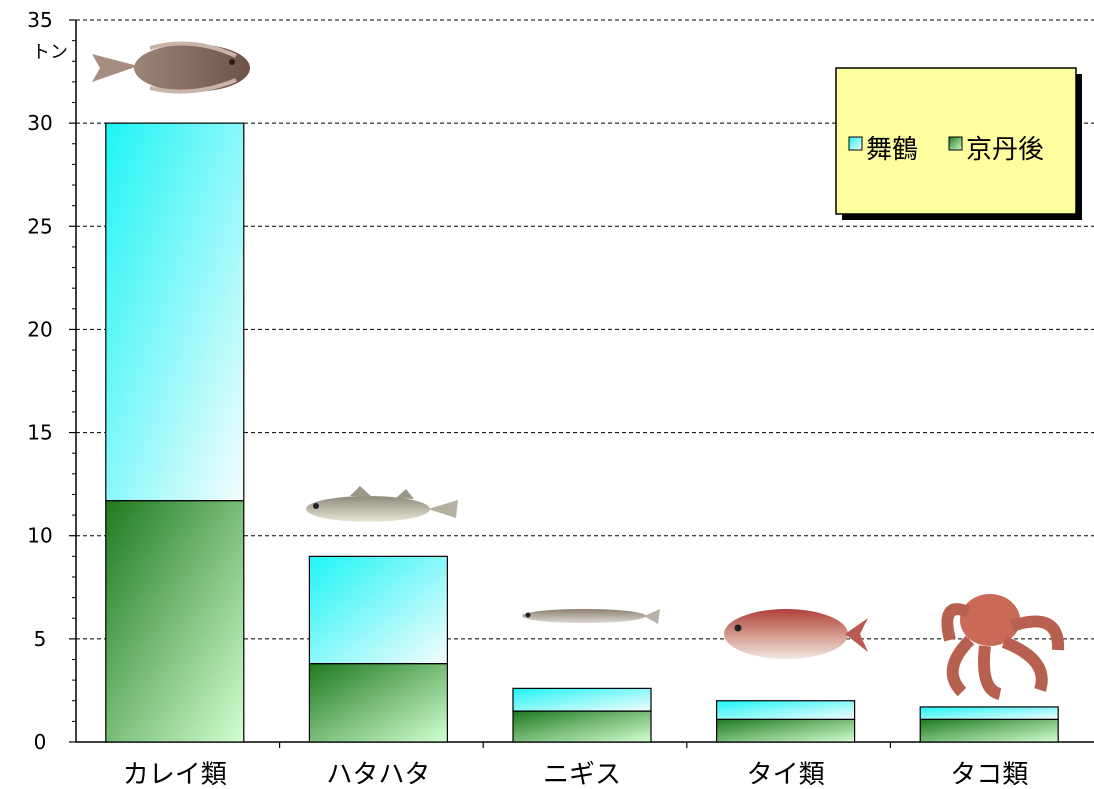  Describe the element at coordinates (855, 143) in the screenshot. I see `legend-swatch-maizuru` at that location.